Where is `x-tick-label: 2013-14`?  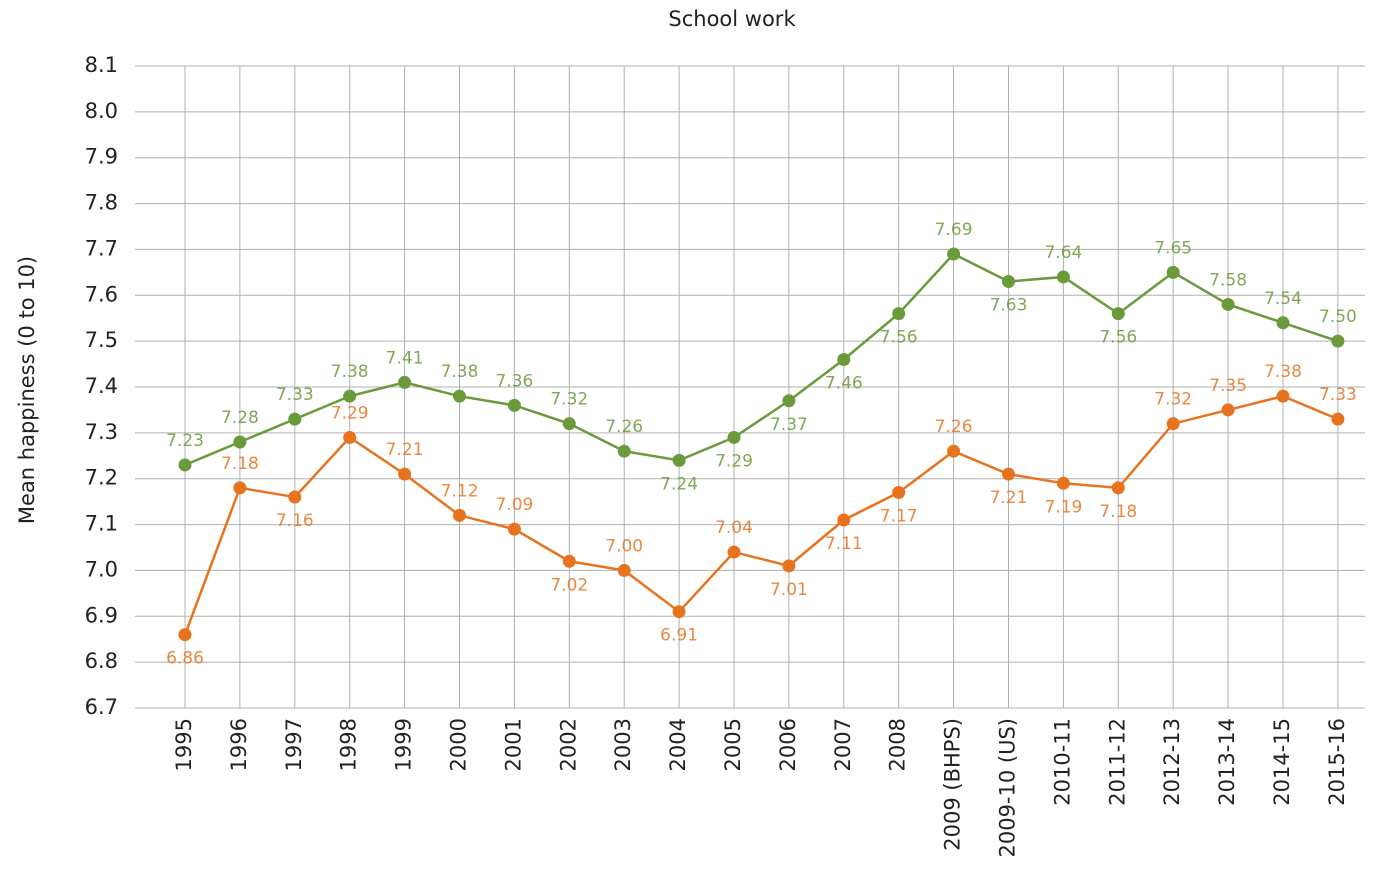 x-tick-label: 2013-14 is located at coordinates (1227, 762).